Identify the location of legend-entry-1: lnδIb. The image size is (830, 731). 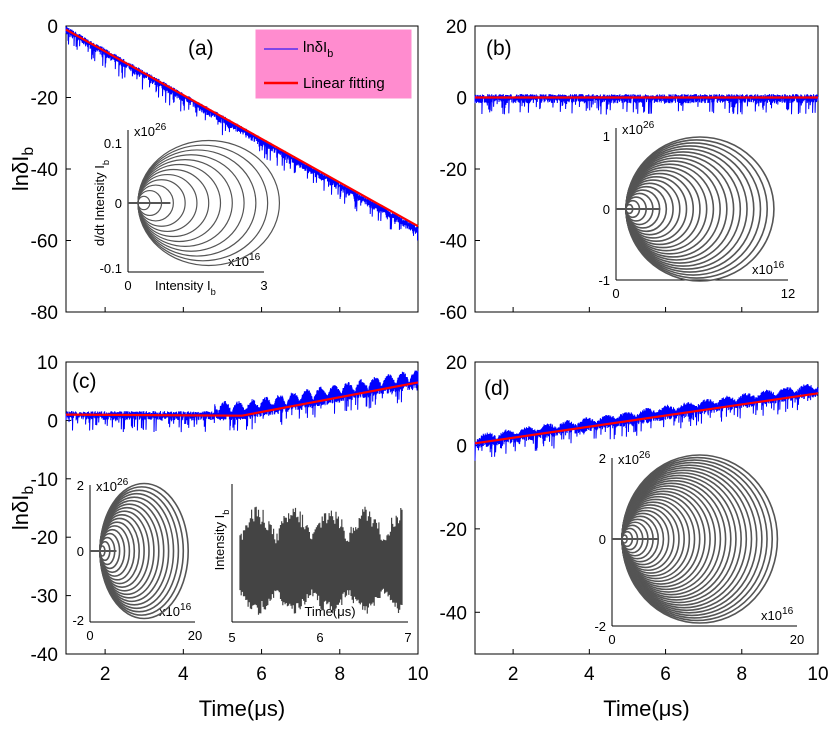
(318, 49).